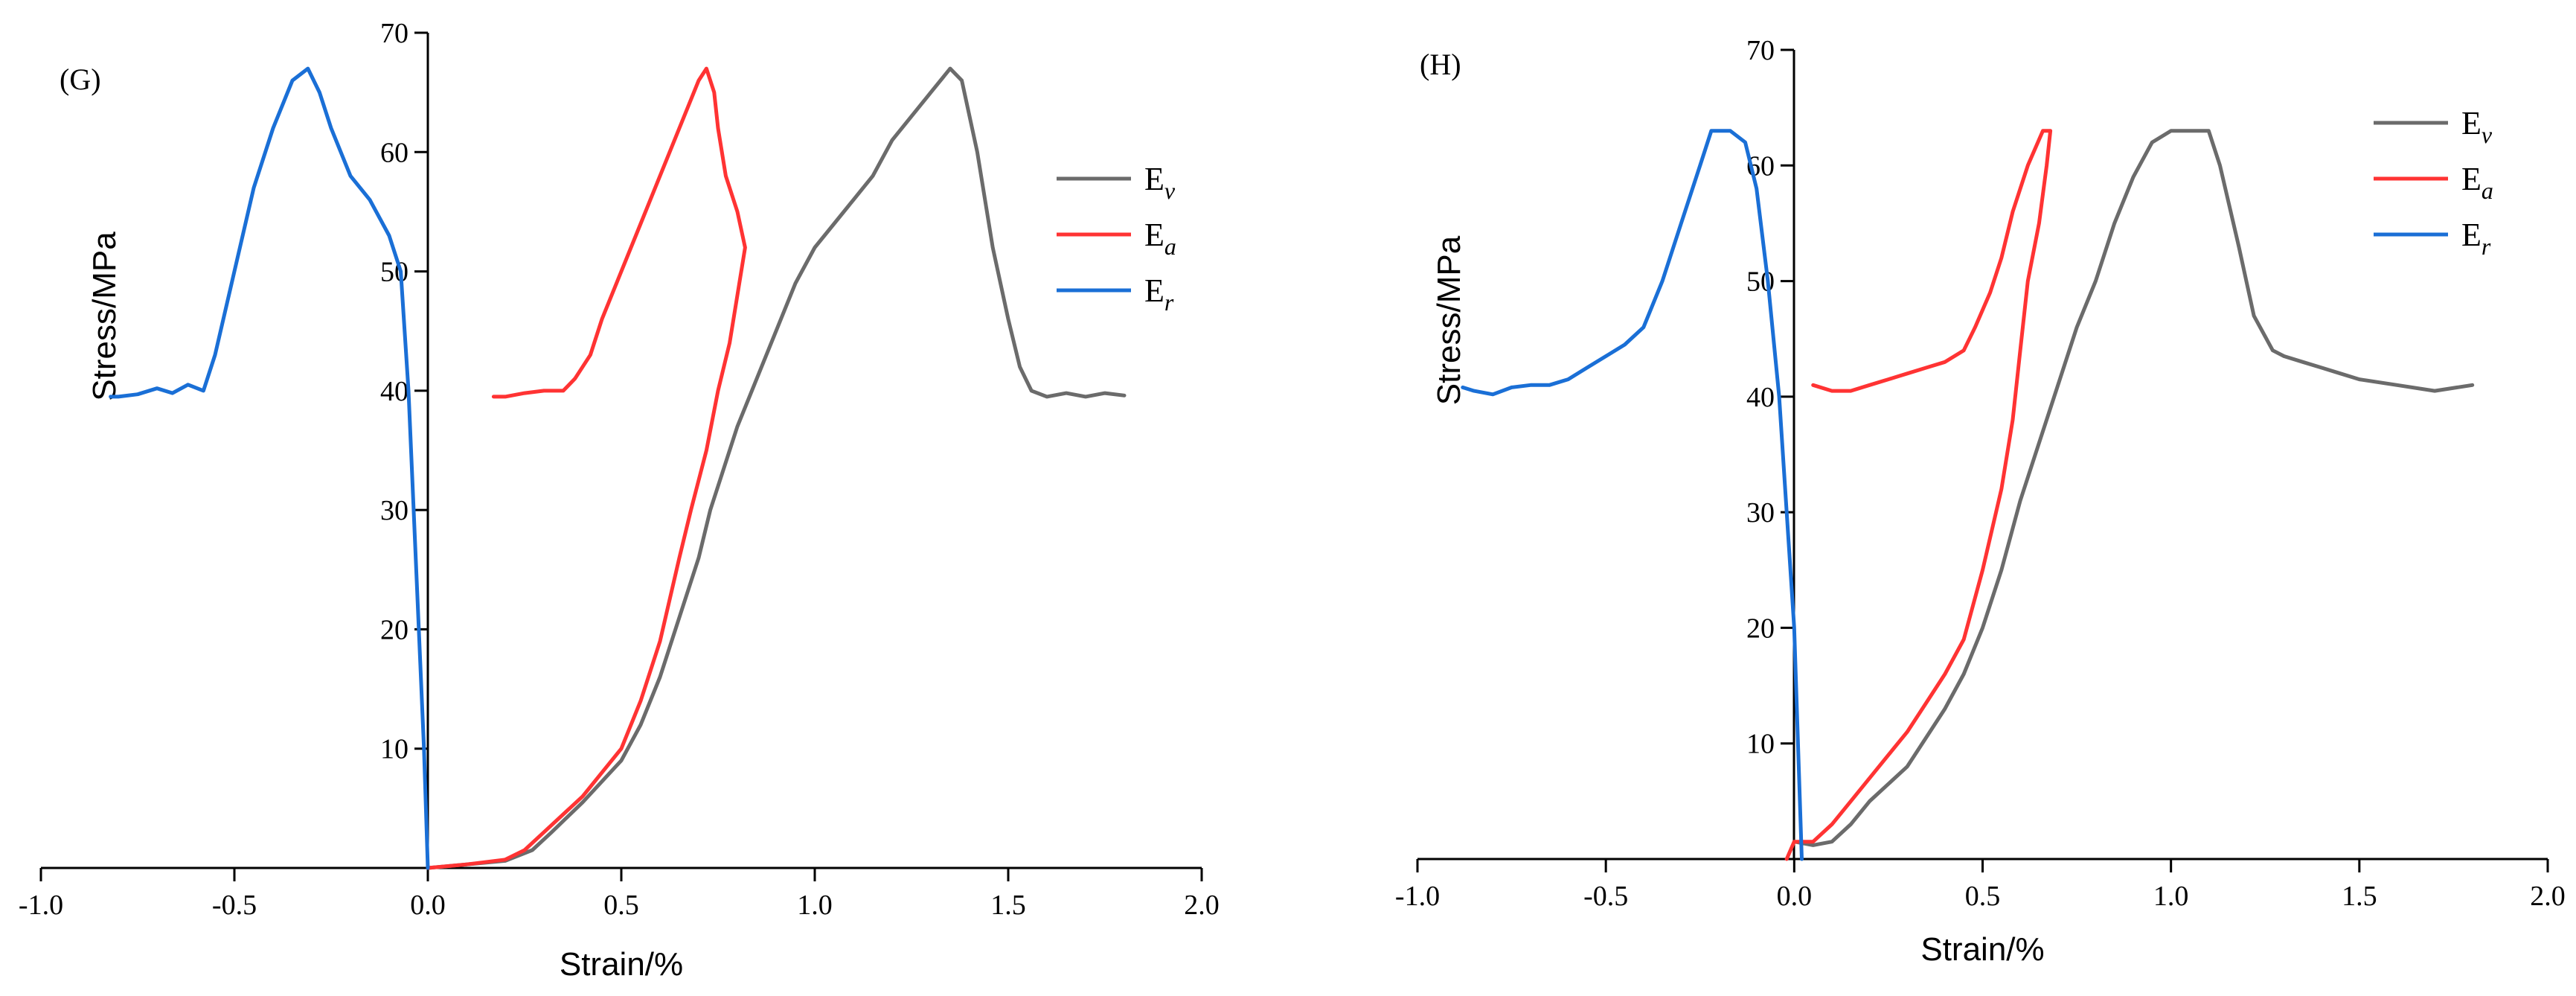 The width and height of the screenshot is (2576, 996). Describe the element at coordinates (394, 152) in the screenshot. I see `y-tick-label: 60` at that location.